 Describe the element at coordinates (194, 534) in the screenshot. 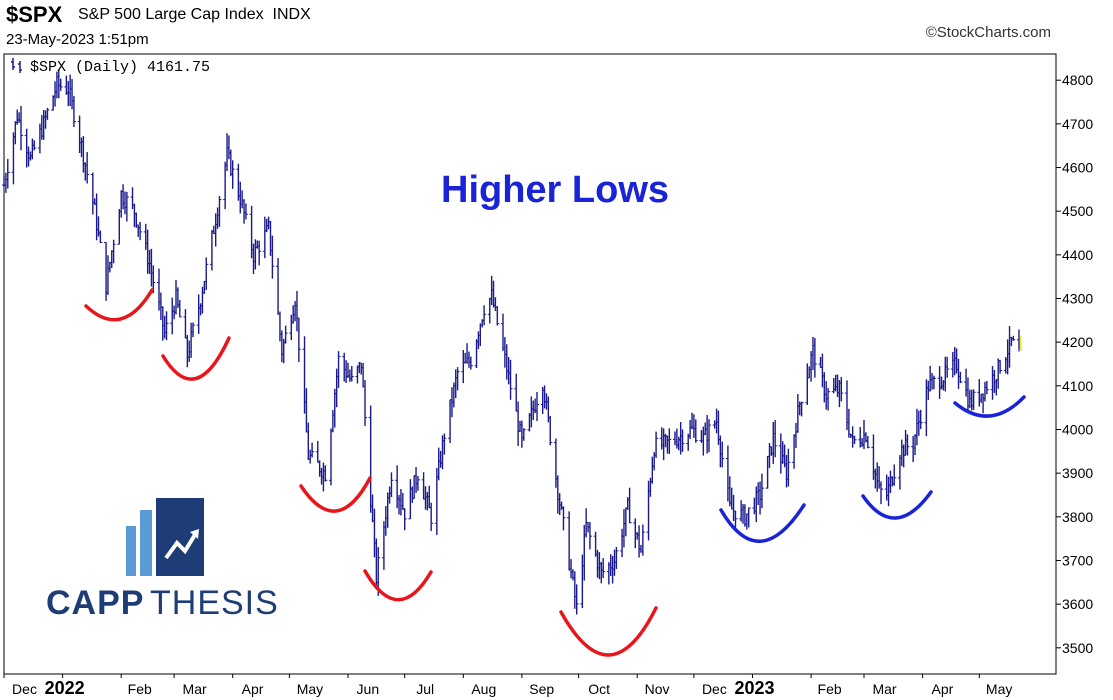

I see `logo-arrow-head` at that location.